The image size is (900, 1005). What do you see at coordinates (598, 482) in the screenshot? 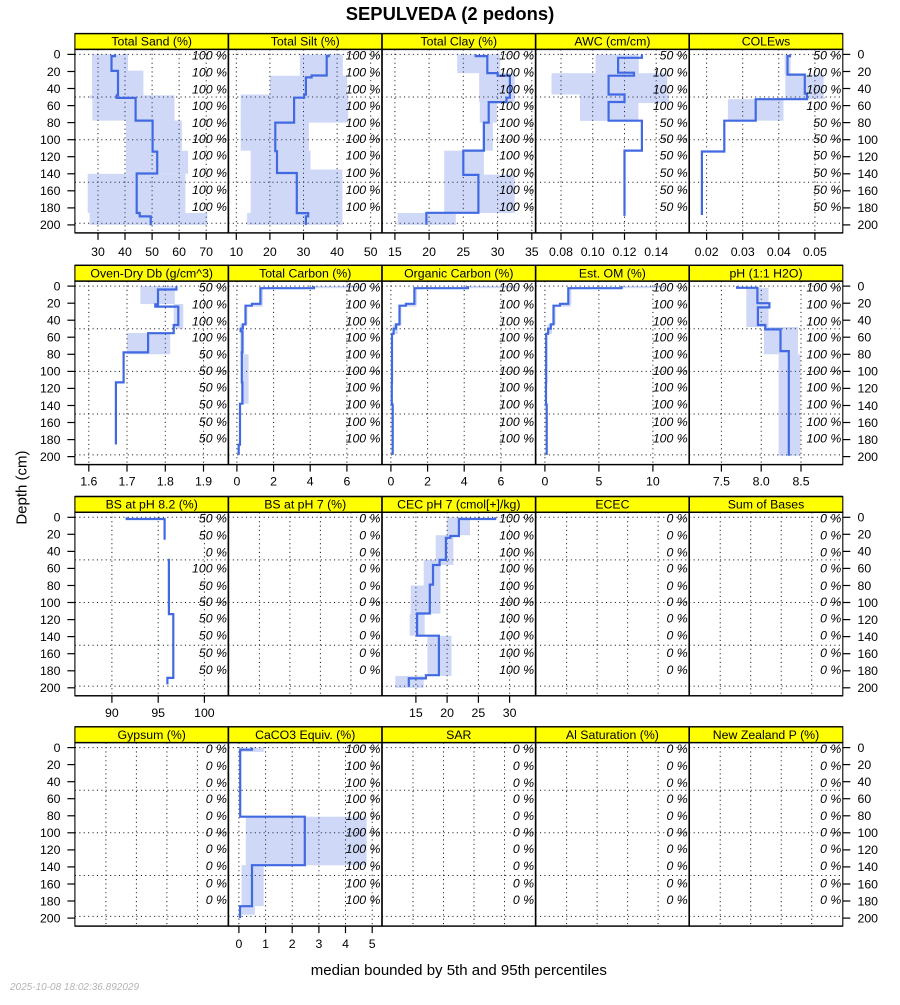
I see `svg-text: 5` at bounding box center [598, 482].